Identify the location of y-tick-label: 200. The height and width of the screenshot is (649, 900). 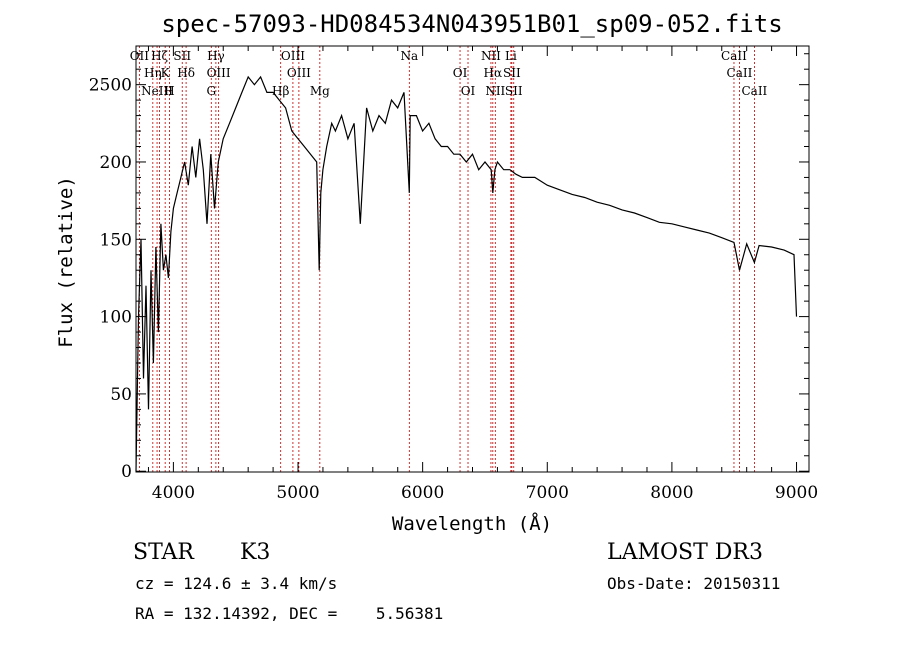
(116, 163).